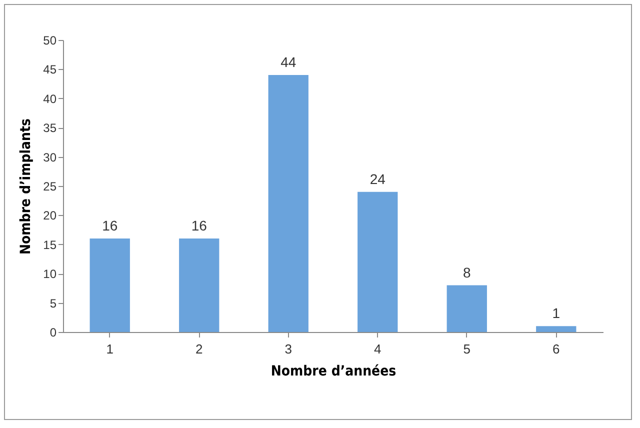 Image resolution: width=640 pixels, height=428 pixels. I want to click on y-tick-label: 25, so click(50, 187).